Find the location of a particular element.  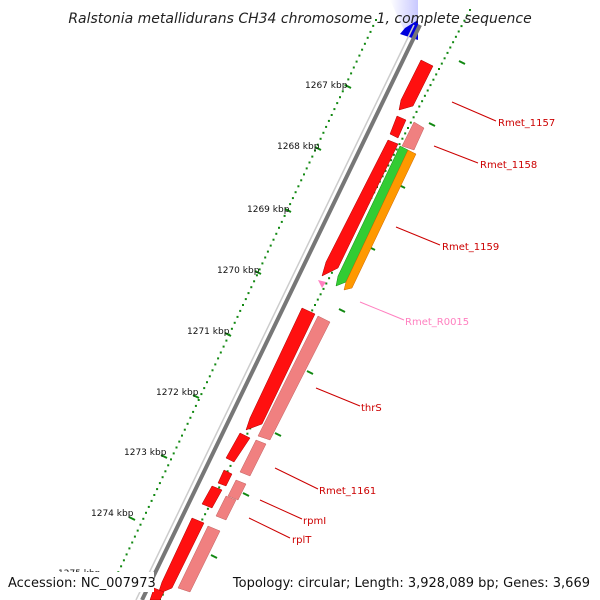

rrna-rmet-r0015 is located at coordinates (322, 284).